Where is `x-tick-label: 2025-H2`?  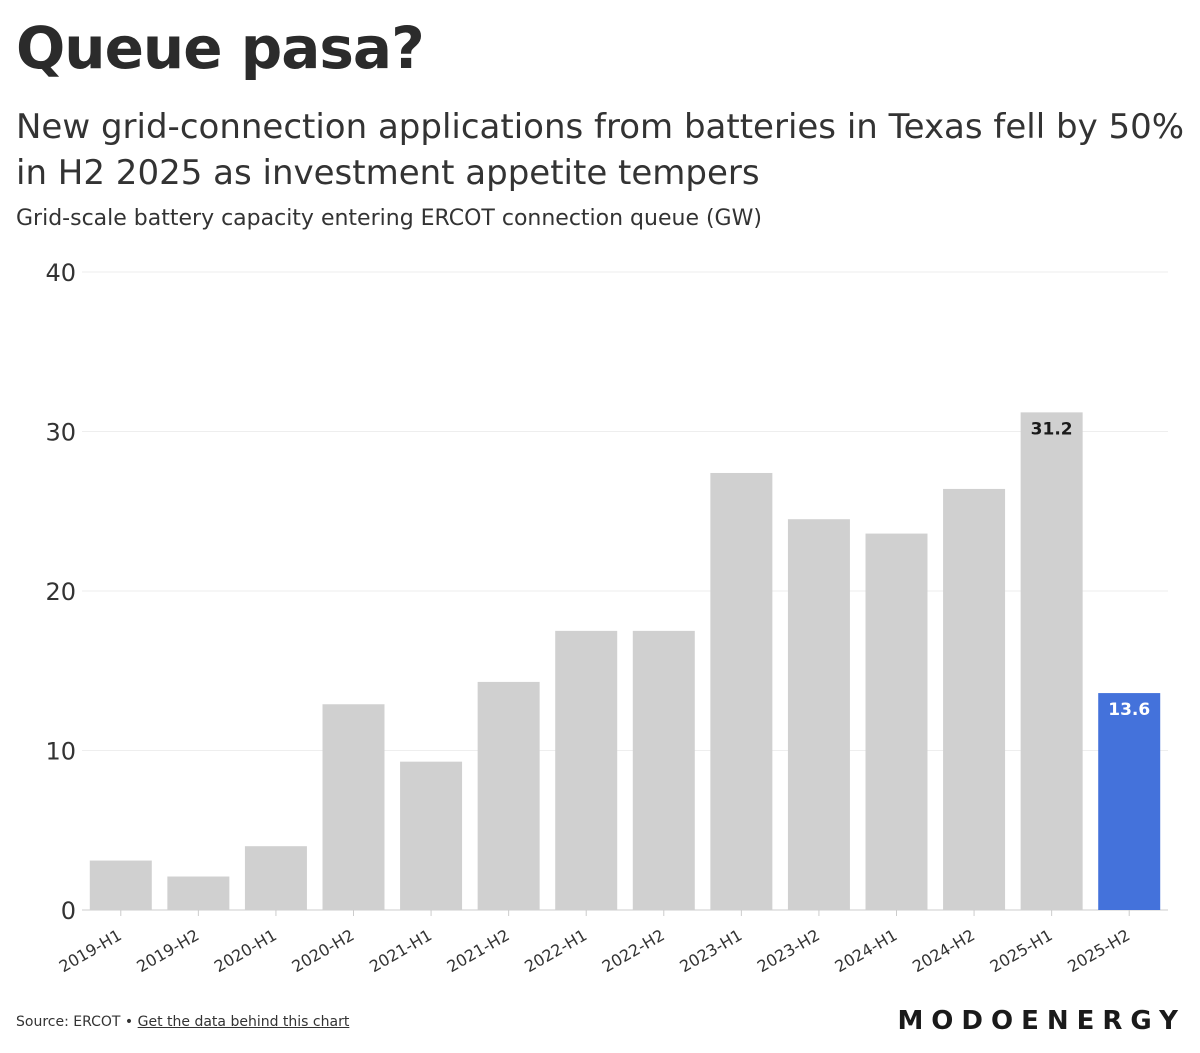
x-tick-label: 2025-H2 is located at coordinates (1098, 950).